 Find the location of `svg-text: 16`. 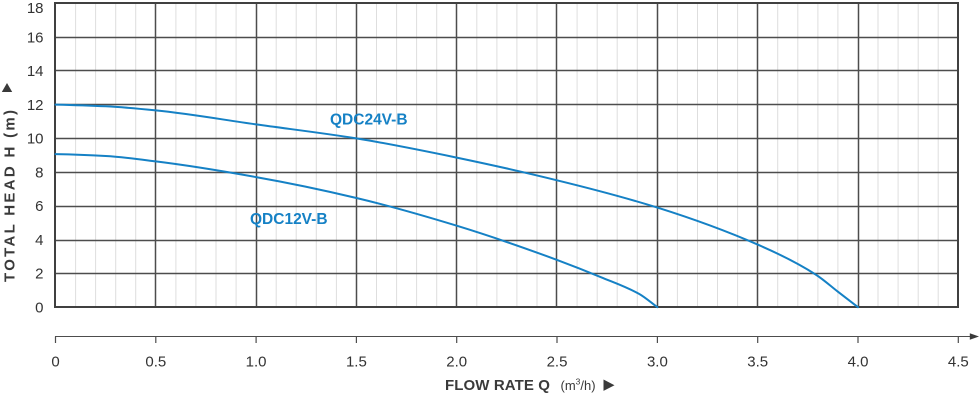

svg-text: 16 is located at coordinates (35, 37).